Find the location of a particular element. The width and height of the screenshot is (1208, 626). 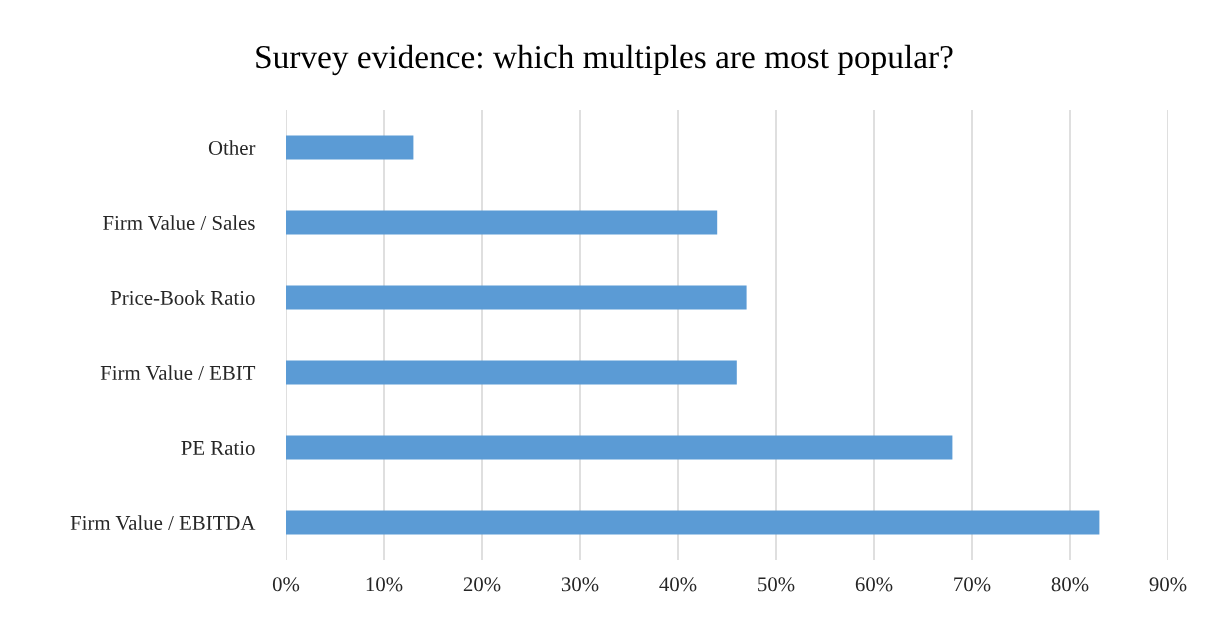

y-tick-label: Price-Book Ratio is located at coordinates (182, 297).